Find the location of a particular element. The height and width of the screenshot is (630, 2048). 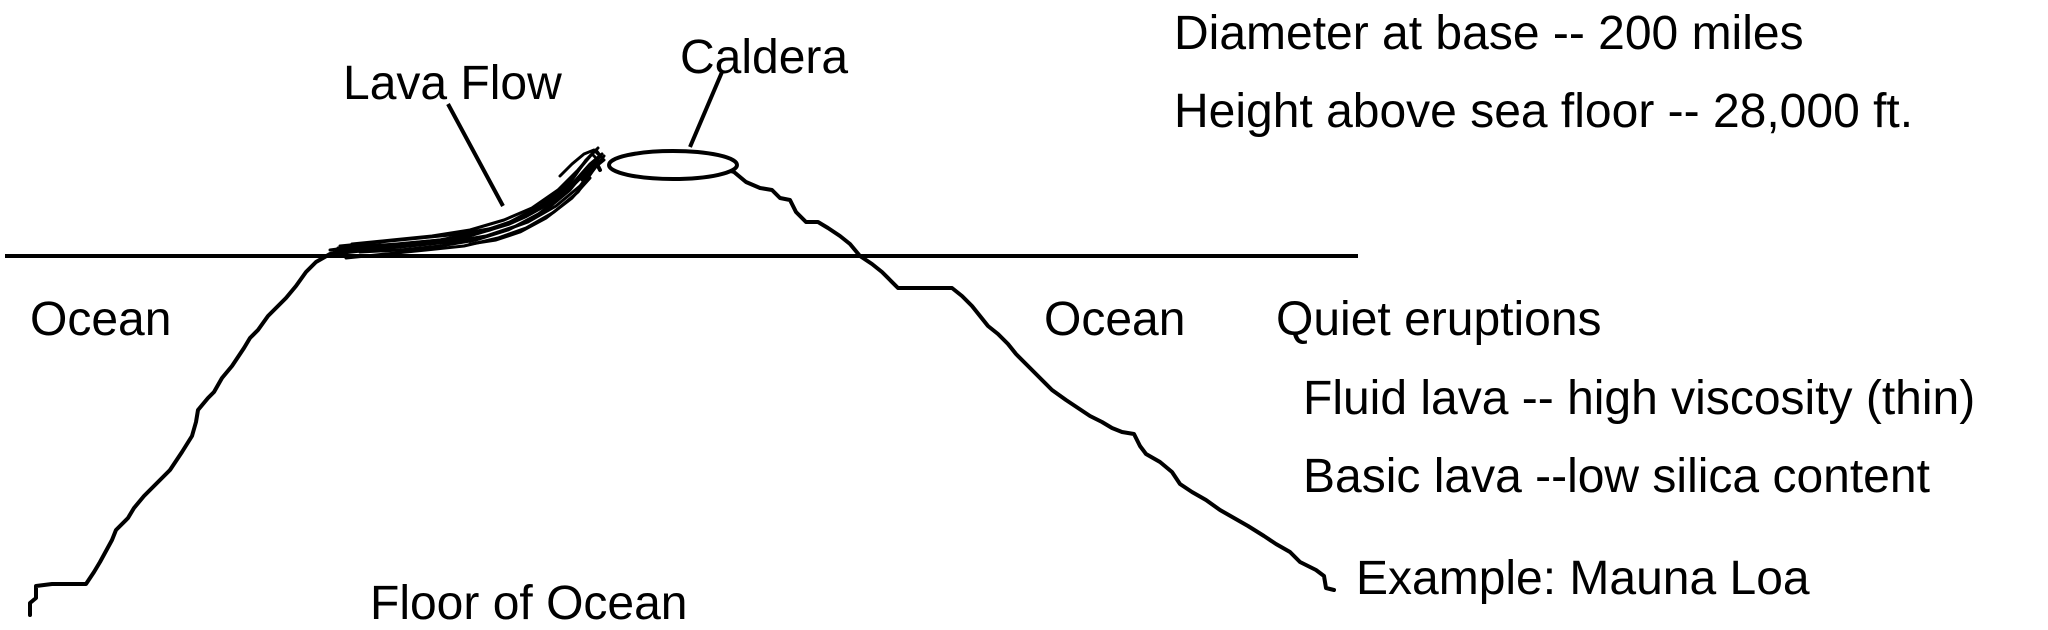

ocean-right-label: Ocean is located at coordinates (1115, 319).